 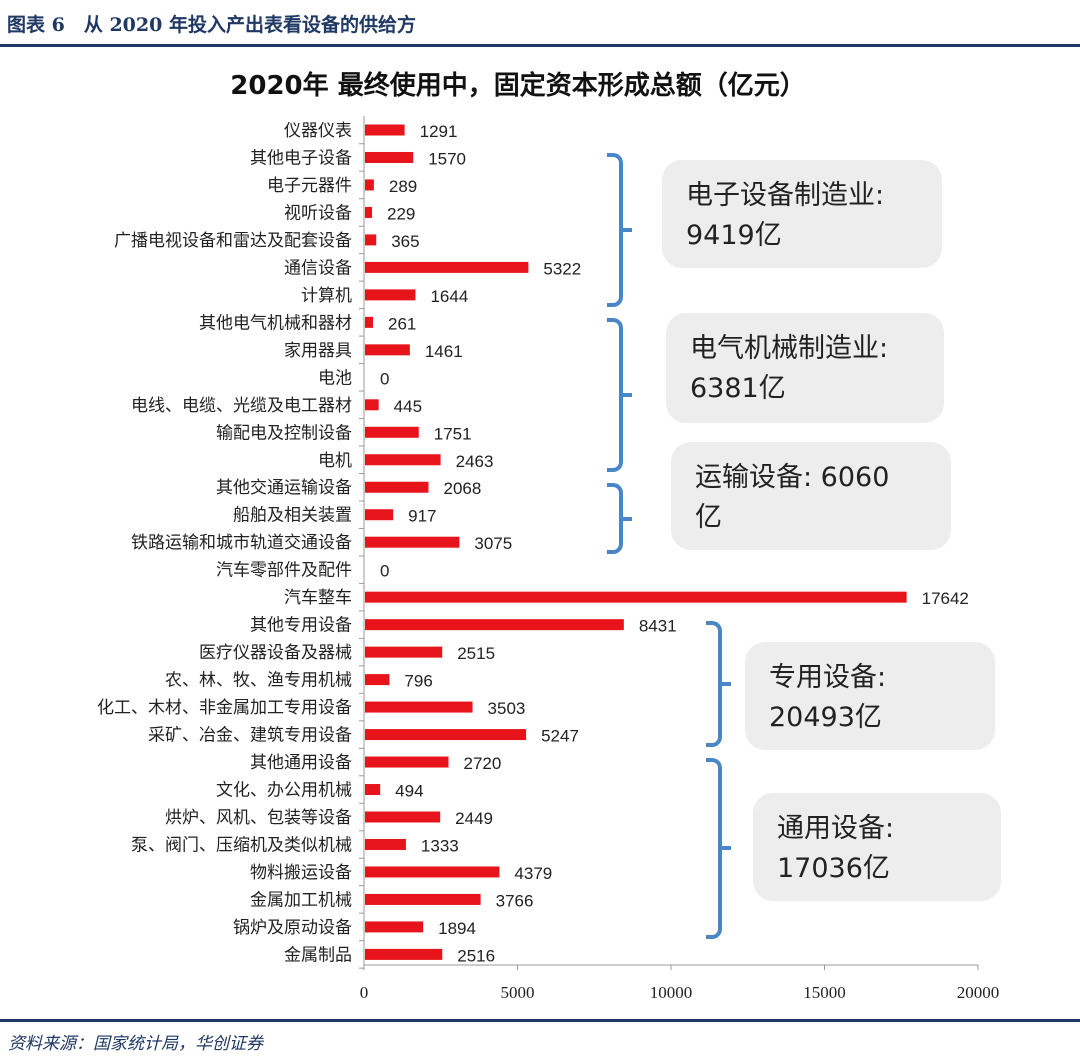 What do you see at coordinates (401, 213) in the screenshot?
I see `data-label: 229` at bounding box center [401, 213].